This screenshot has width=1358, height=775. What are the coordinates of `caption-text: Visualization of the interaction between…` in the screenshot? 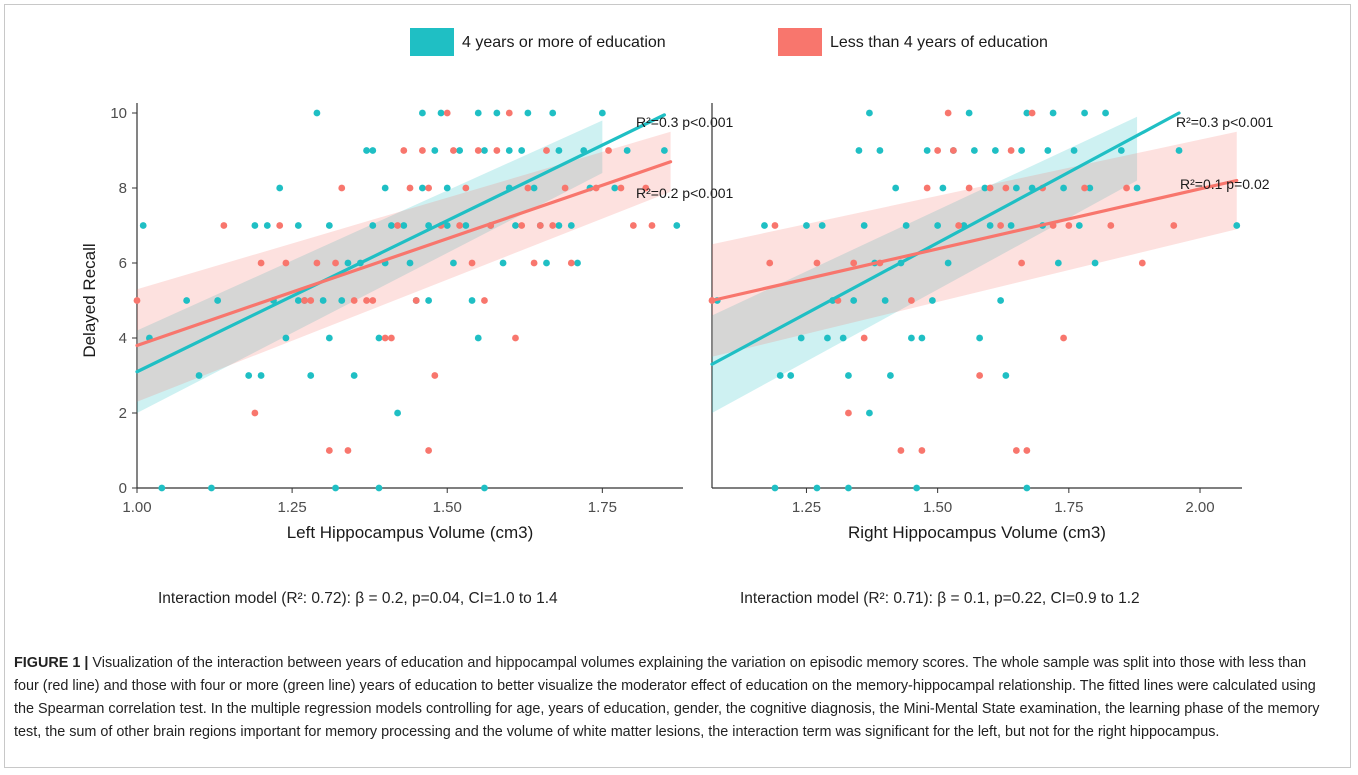 It's located at (667, 697).